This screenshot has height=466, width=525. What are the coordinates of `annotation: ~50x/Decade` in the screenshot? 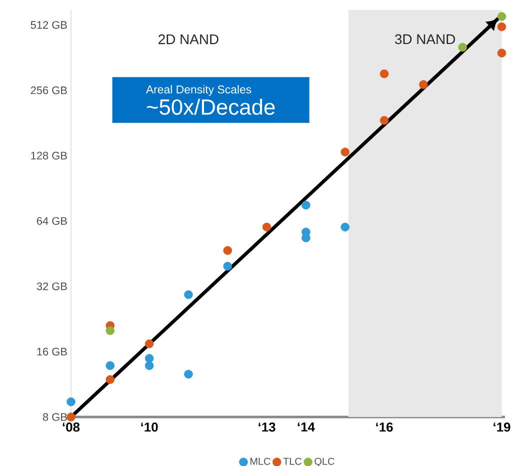 It's located at (210, 106).